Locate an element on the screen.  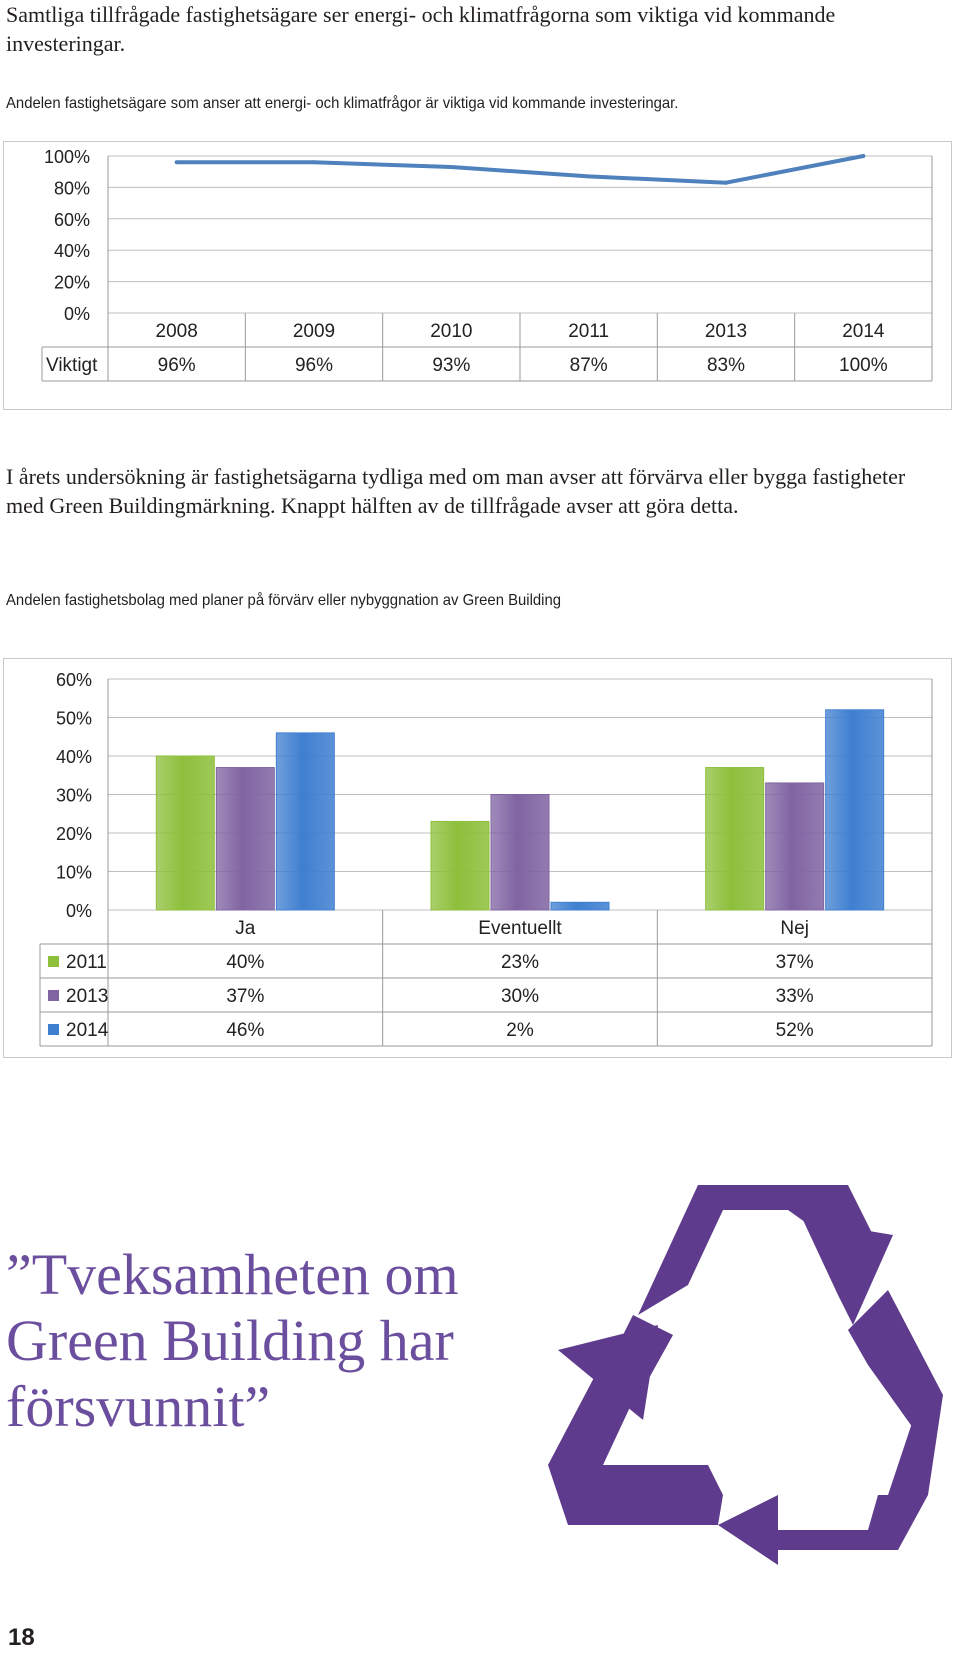
y-tick-label: 100% is located at coordinates (67, 157).